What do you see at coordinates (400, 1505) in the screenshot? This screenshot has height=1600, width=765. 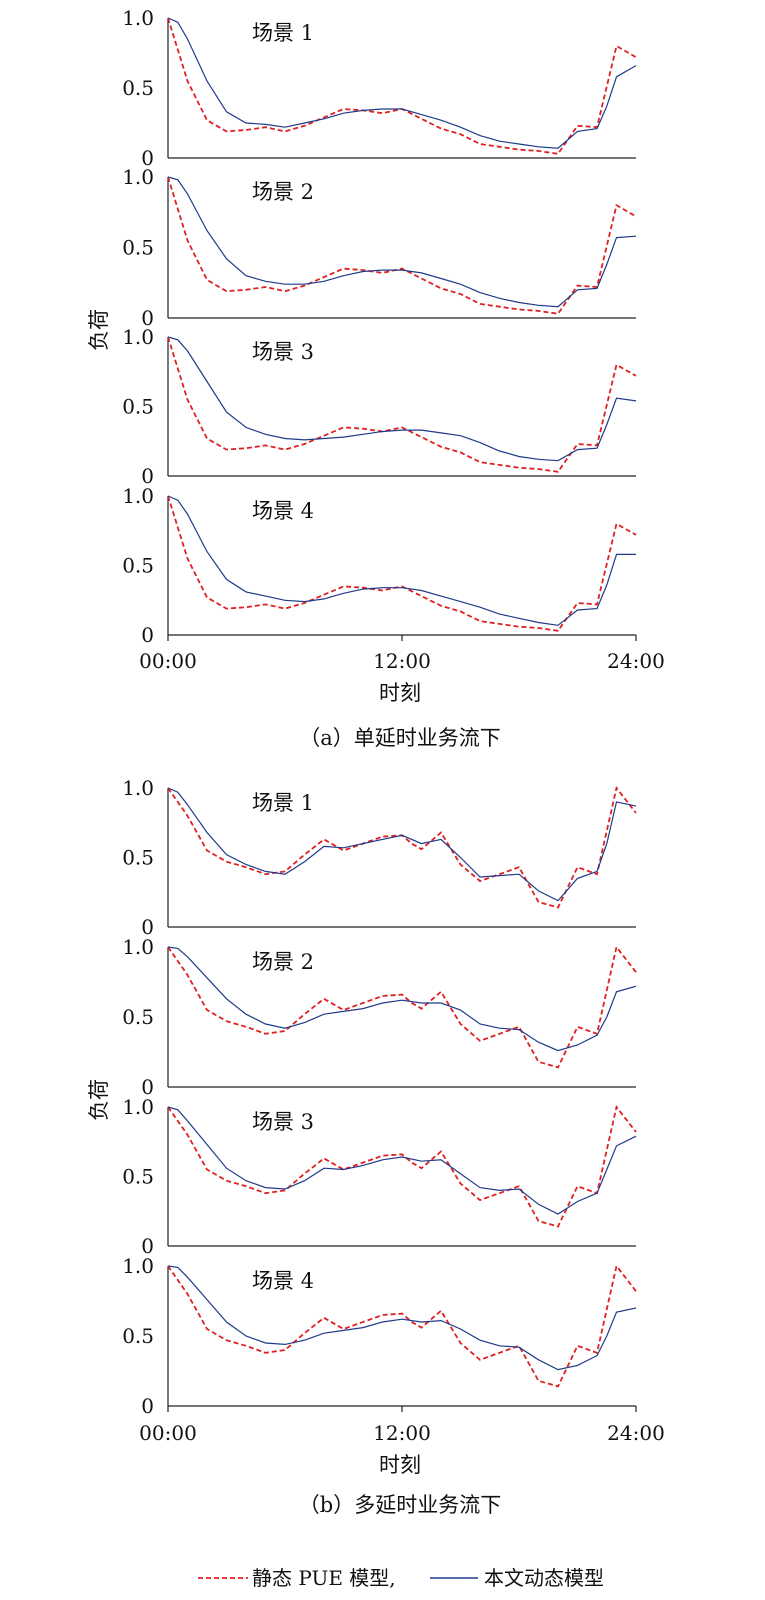 I see `figure-caption: （b）多延时业务流下` at bounding box center [400, 1505].